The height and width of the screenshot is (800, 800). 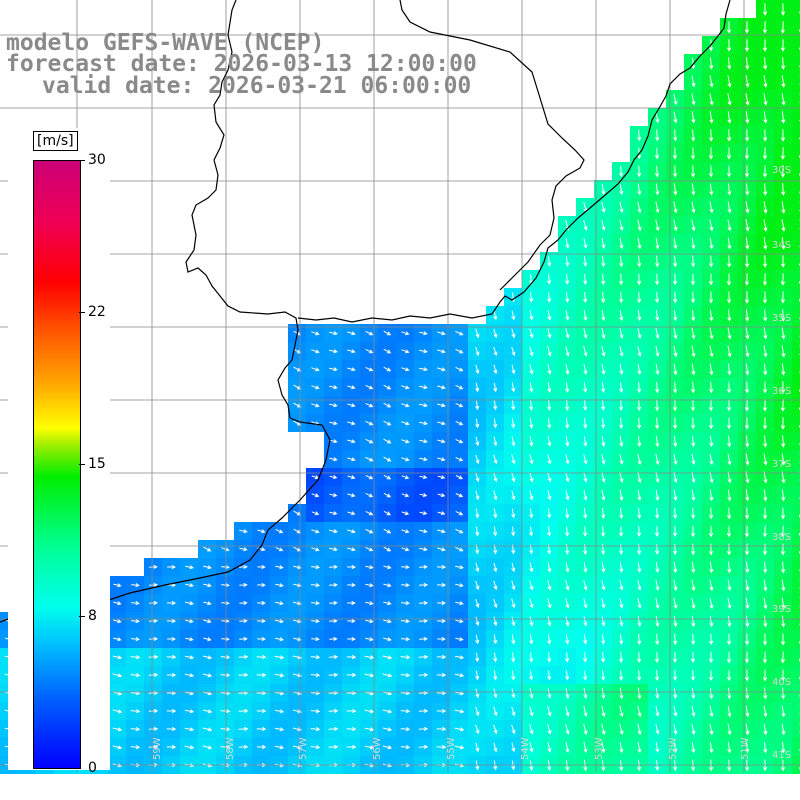 What do you see at coordinates (157, 748) in the screenshot?
I see `lon-label: 59W` at bounding box center [157, 748].